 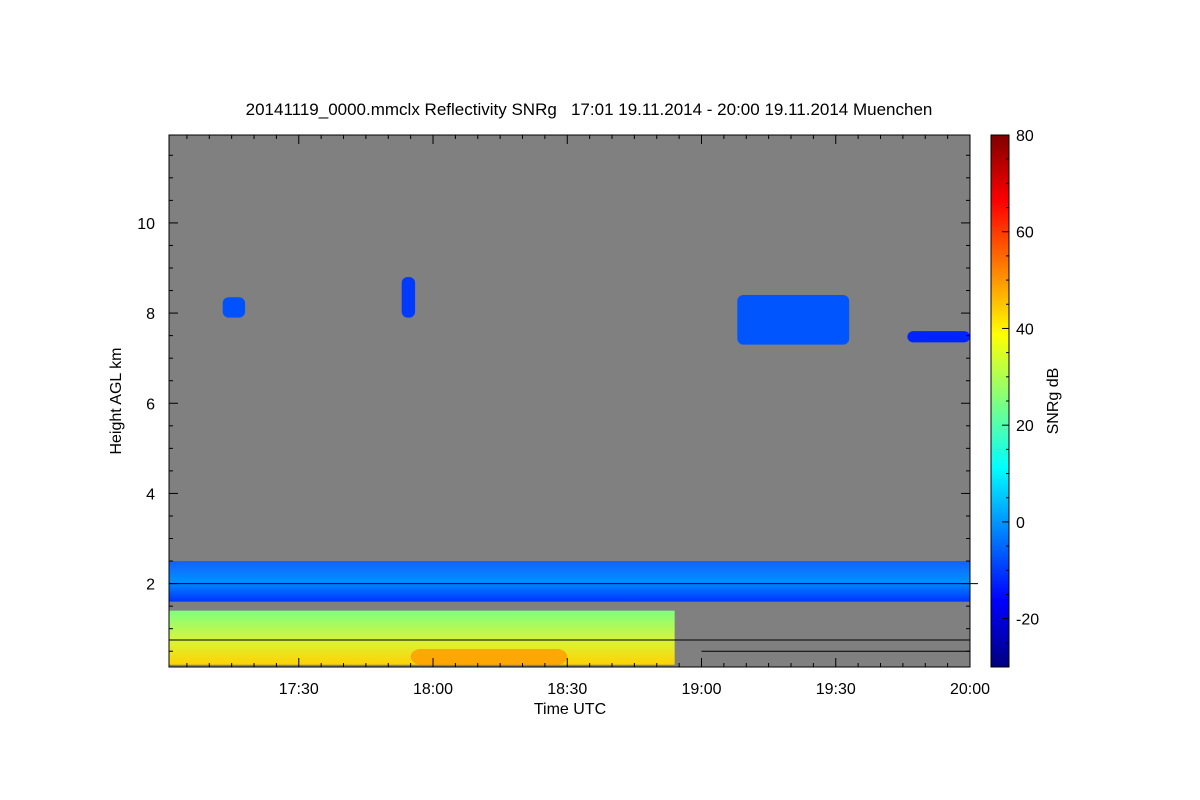 I want to click on cloud-8km-c, so click(x=793, y=320).